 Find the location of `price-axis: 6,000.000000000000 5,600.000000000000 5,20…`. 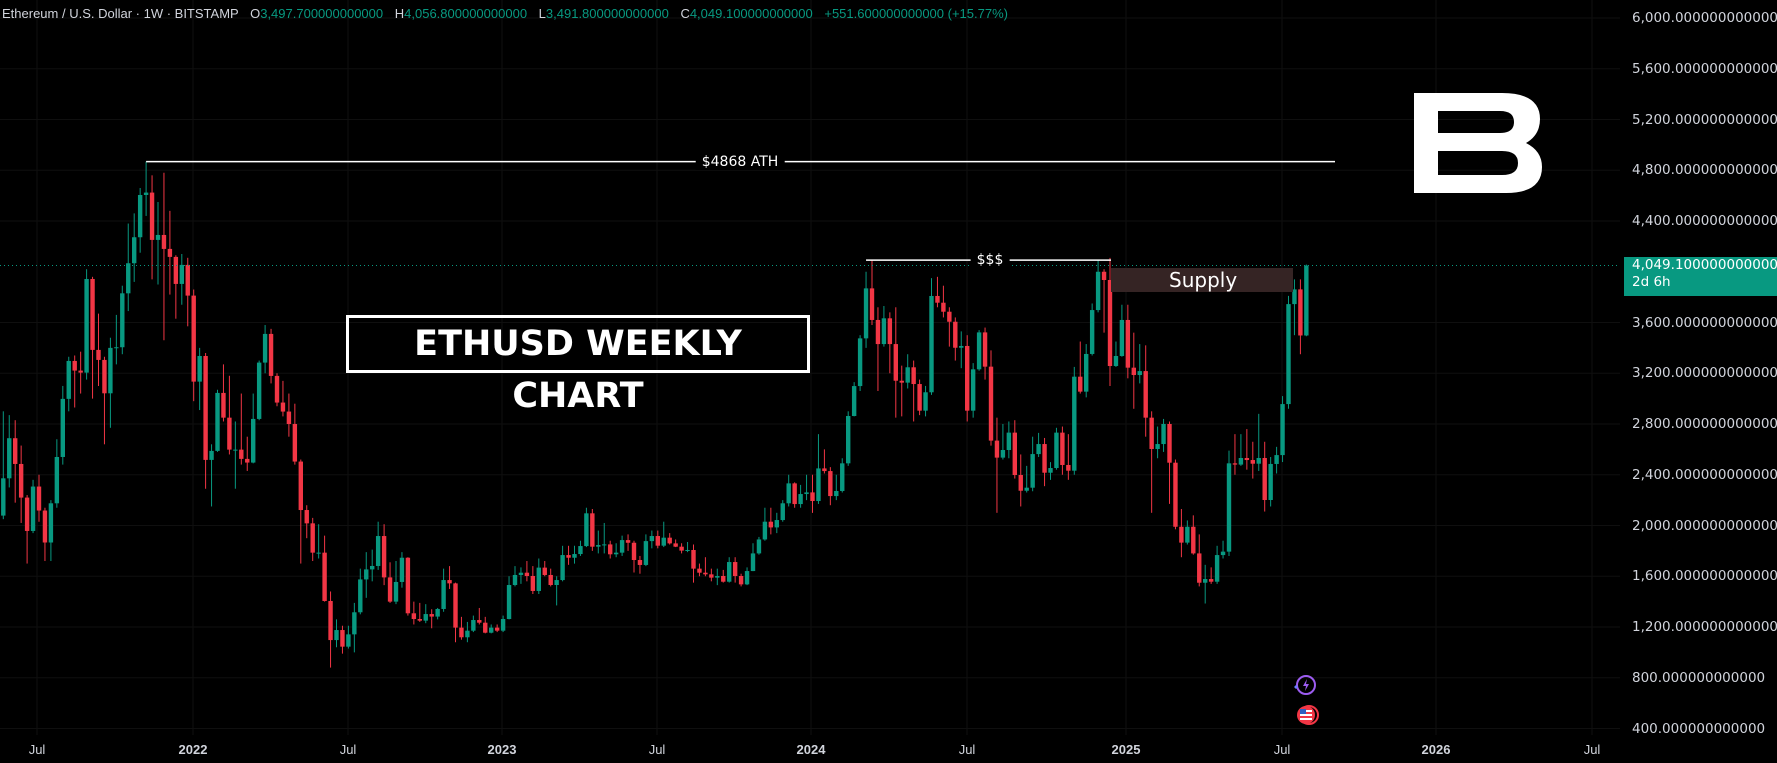

price-axis: 6,000.000000000000 5,600.000000000000 5,20… is located at coordinates (1698, 381).